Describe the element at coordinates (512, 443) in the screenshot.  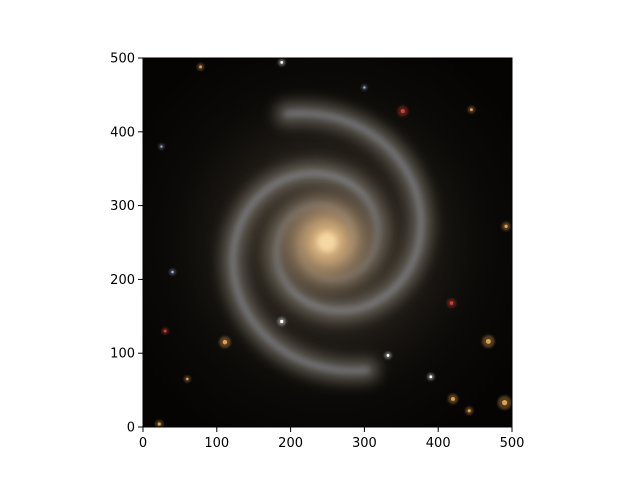
I see `x-tick-label: 500` at that location.